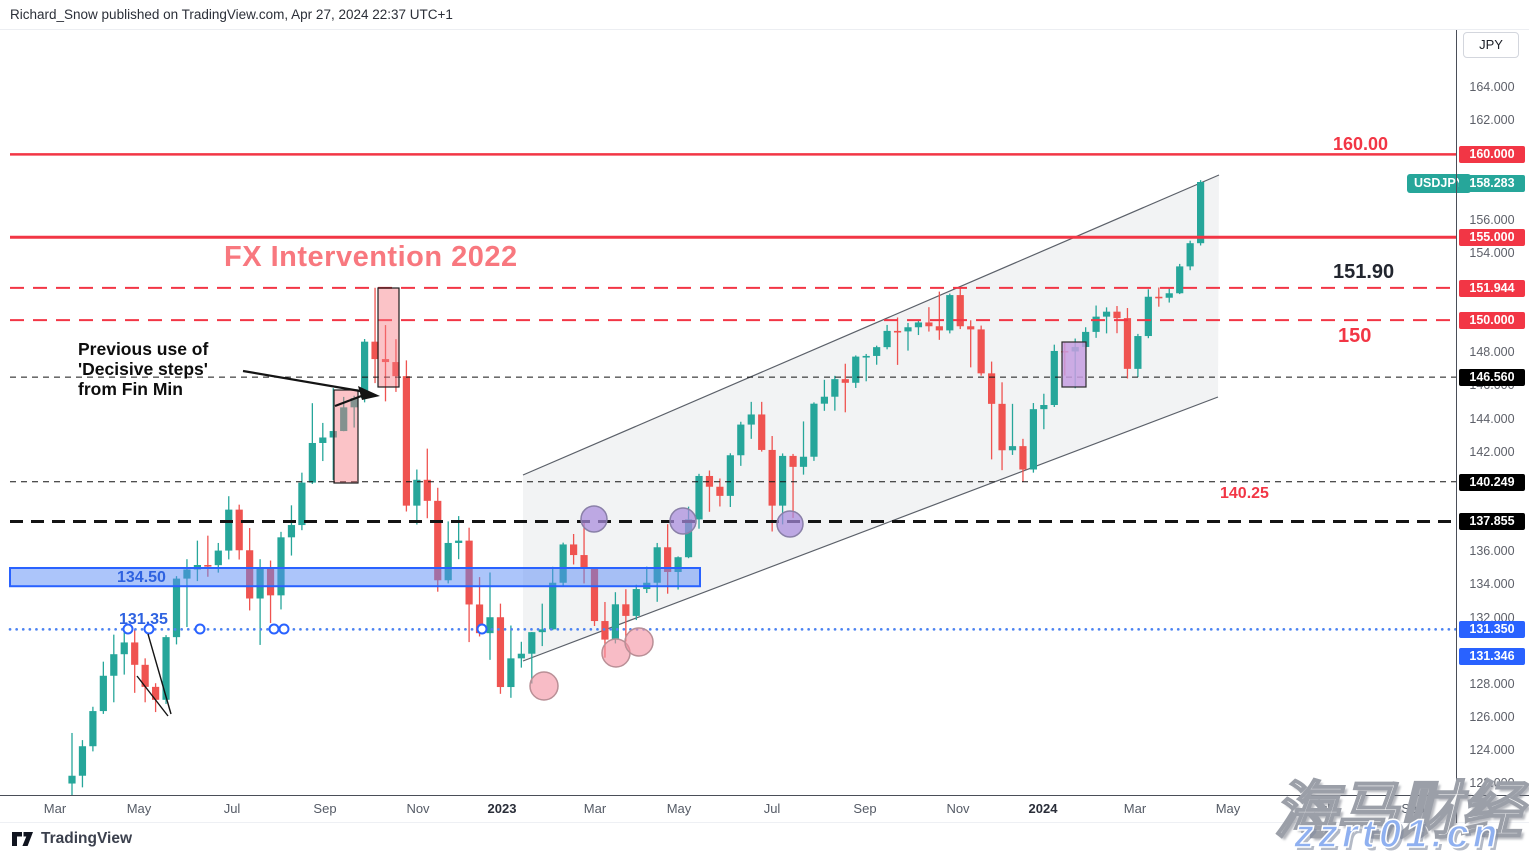  Describe the element at coordinates (371, 257) in the screenshot. I see `fx-intervention-label: FX Intervention 2022` at that location.